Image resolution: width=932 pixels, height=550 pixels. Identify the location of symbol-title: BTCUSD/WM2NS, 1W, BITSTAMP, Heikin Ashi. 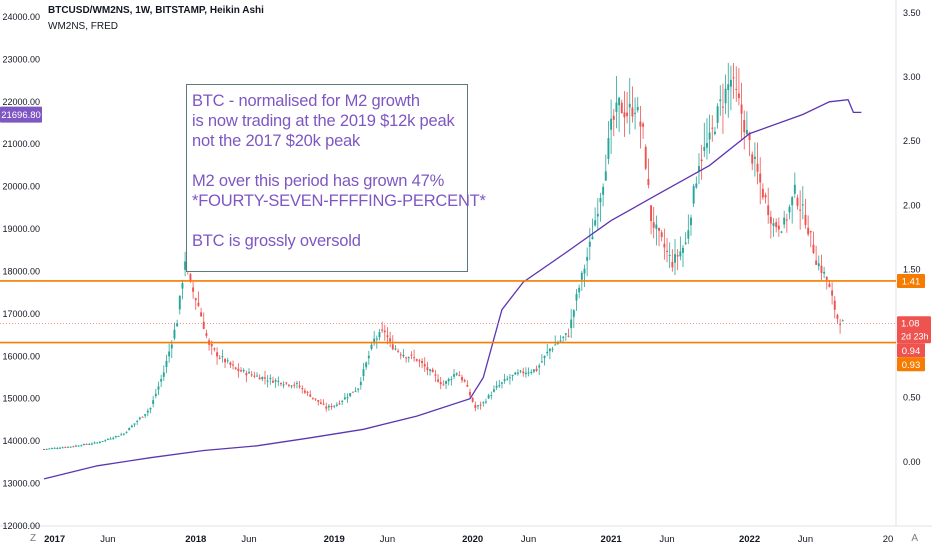
(156, 10).